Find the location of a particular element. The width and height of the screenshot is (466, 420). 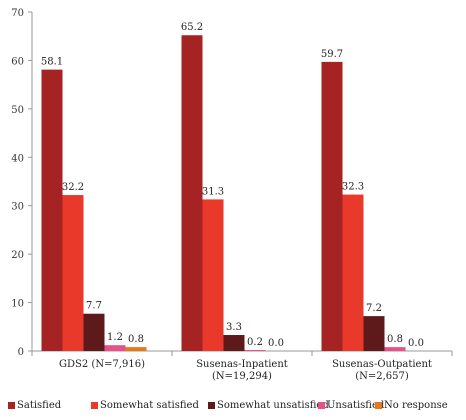

x-tick-label: (N=19,294) is located at coordinates (242, 376).